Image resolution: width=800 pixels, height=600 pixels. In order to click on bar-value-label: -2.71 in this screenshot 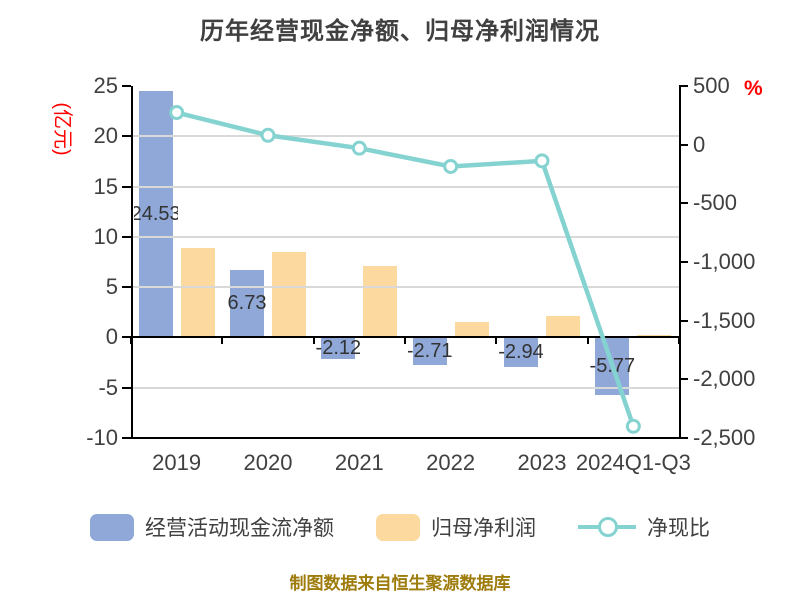, I will do `click(429, 350)`.